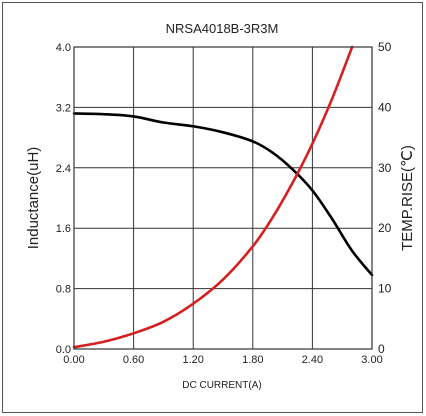 This screenshot has width=426, height=416. I want to click on chart-title: NRSA4018B-3R3M, so click(222, 28).